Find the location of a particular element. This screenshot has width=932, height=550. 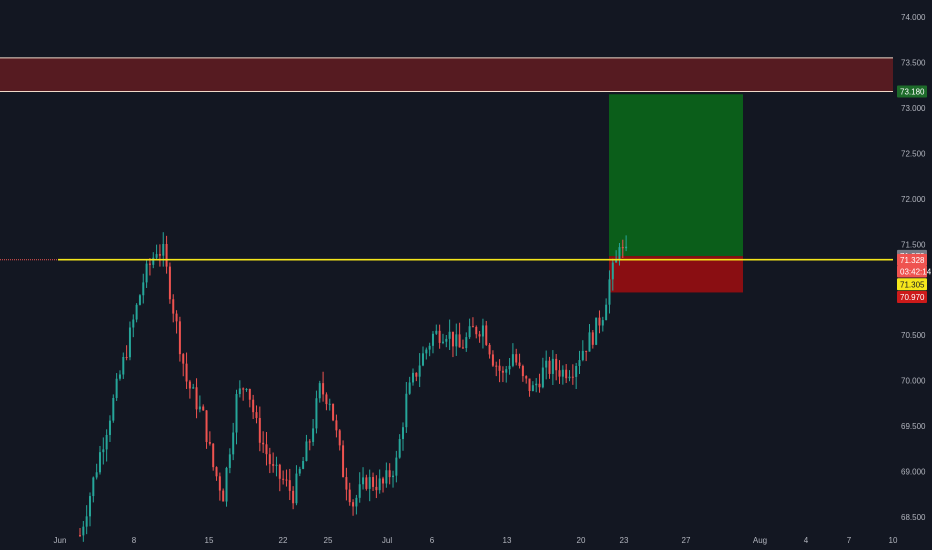

price-tick-label: 72.000 is located at coordinates (913, 199).